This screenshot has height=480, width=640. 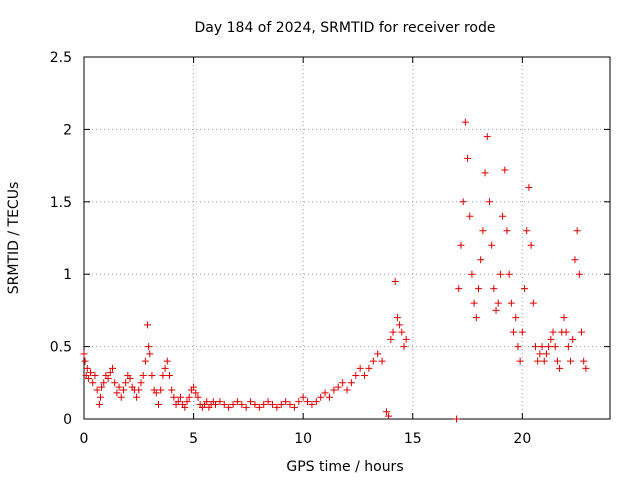 I want to click on y-tick-label: 0, so click(x=67, y=420).